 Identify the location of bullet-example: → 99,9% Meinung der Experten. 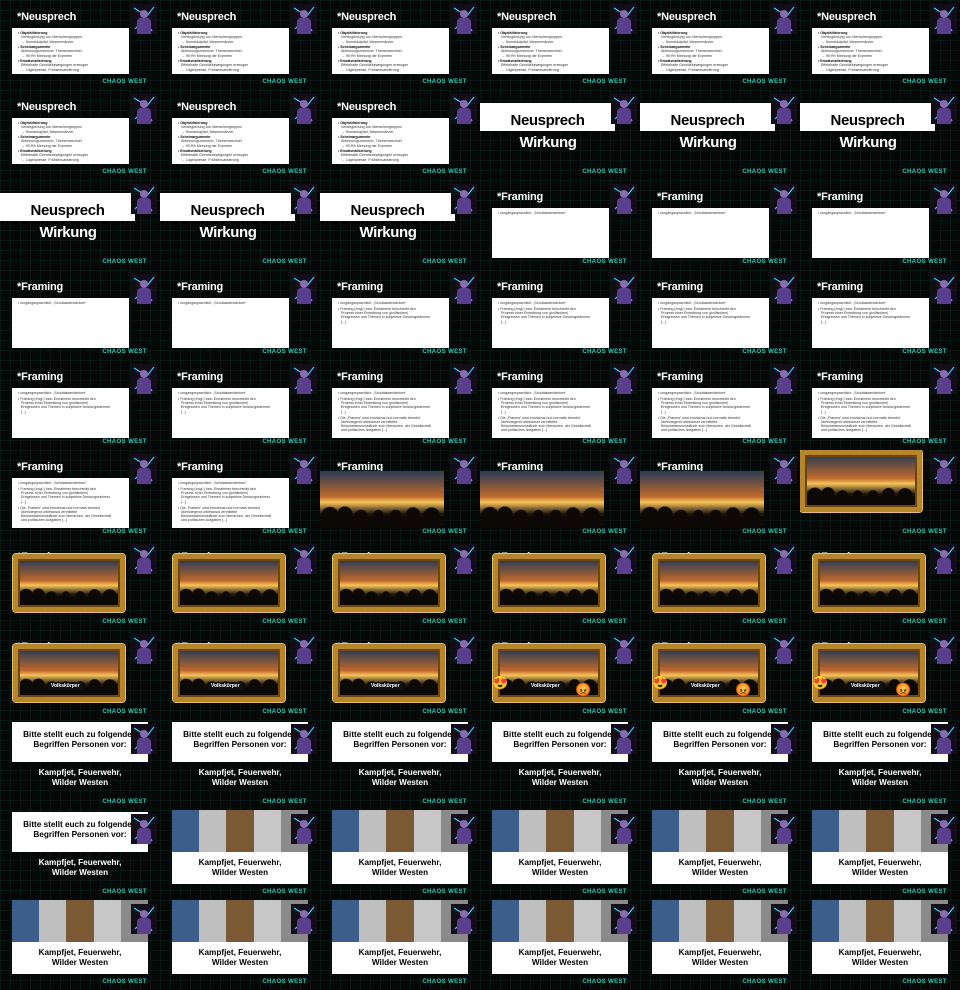
(47, 55).